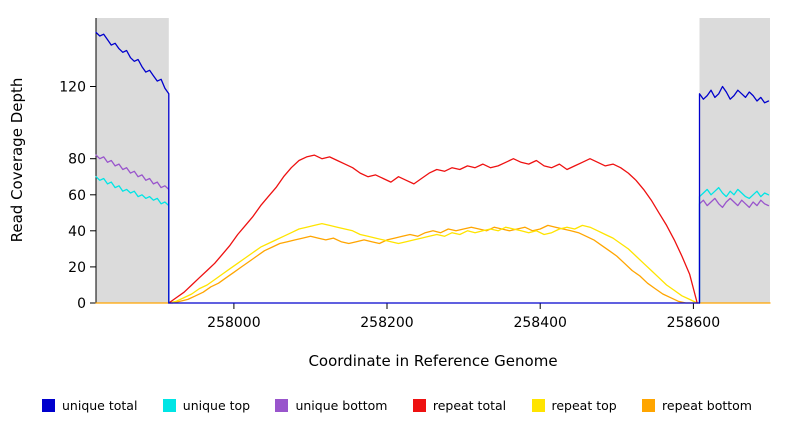 This screenshot has width=792, height=432. What do you see at coordinates (77, 232) in the screenshot?
I see `y-tick-label: 40` at bounding box center [77, 232].